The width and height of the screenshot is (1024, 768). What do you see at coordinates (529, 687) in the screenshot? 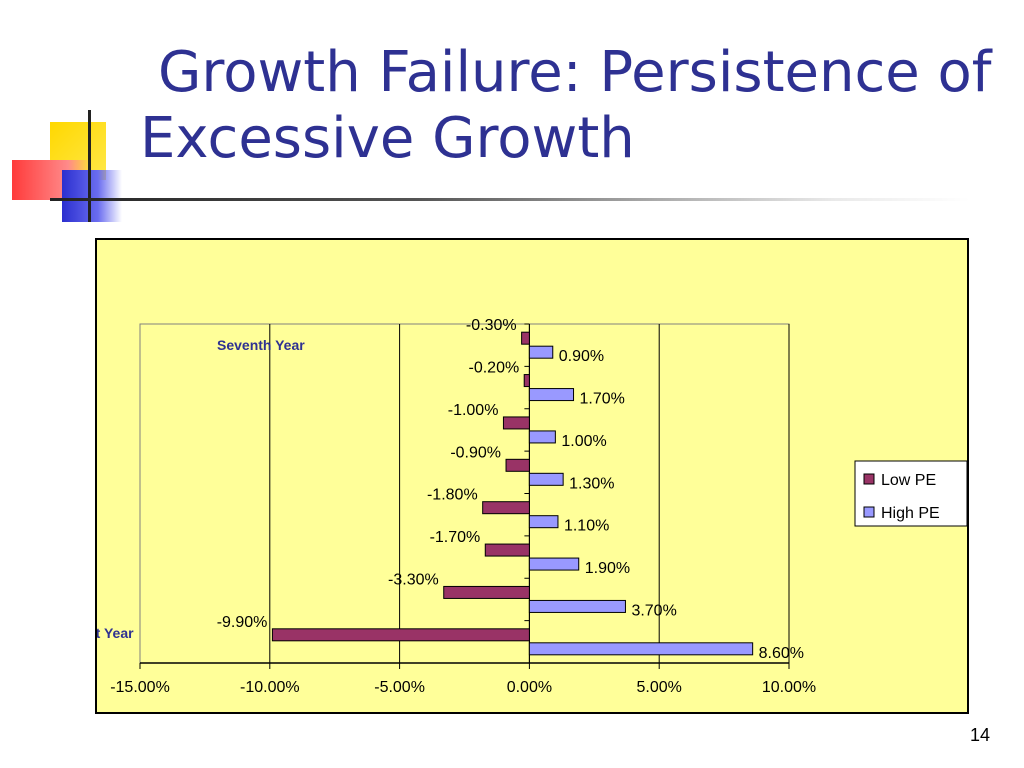
I see `x-tick-label: 0.00%` at bounding box center [529, 687].